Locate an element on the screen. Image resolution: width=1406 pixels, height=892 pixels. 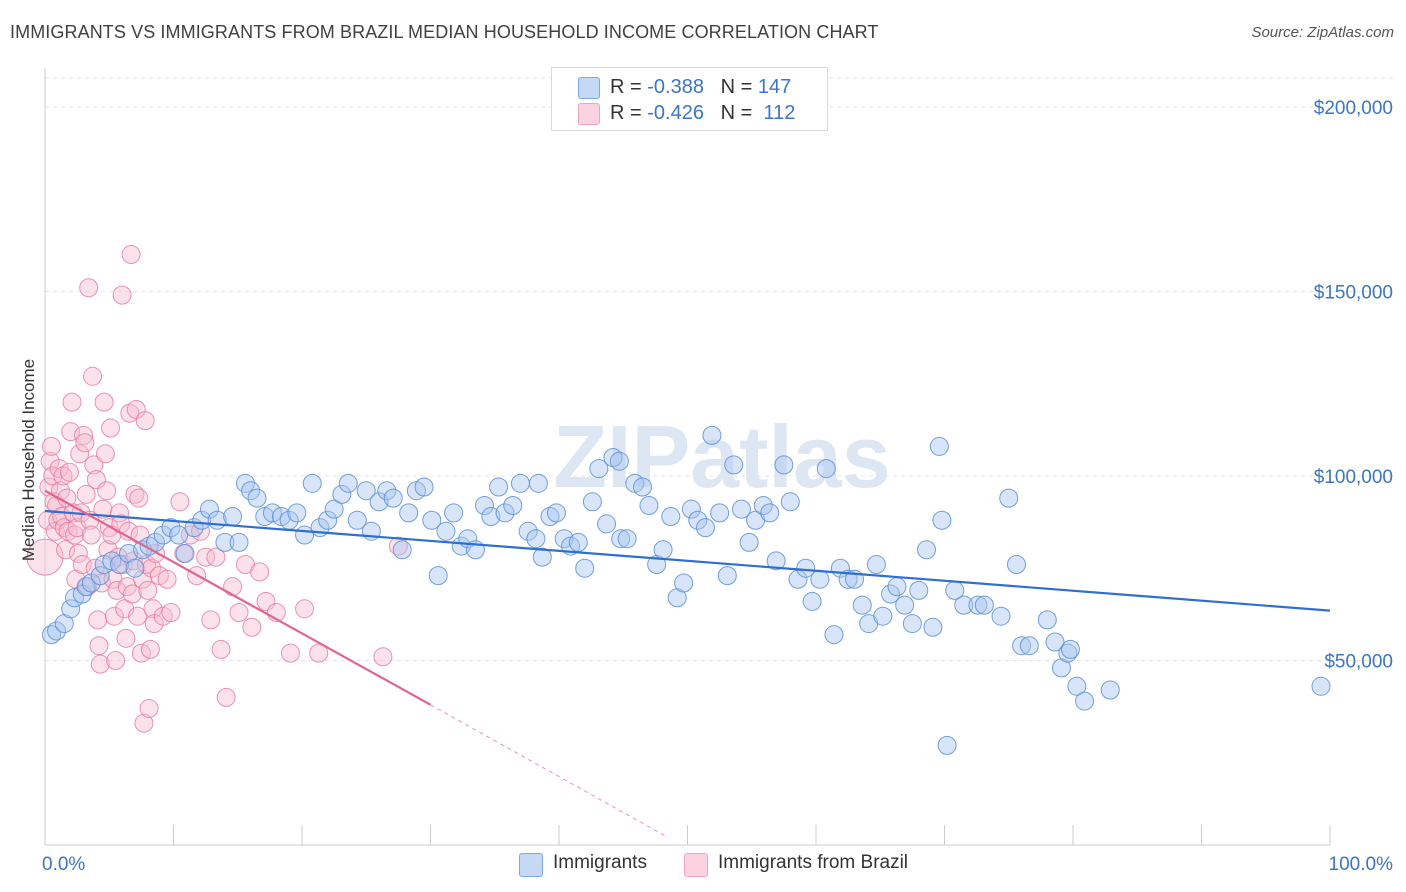
legend-n-value: 147 is located at coordinates (774, 87).